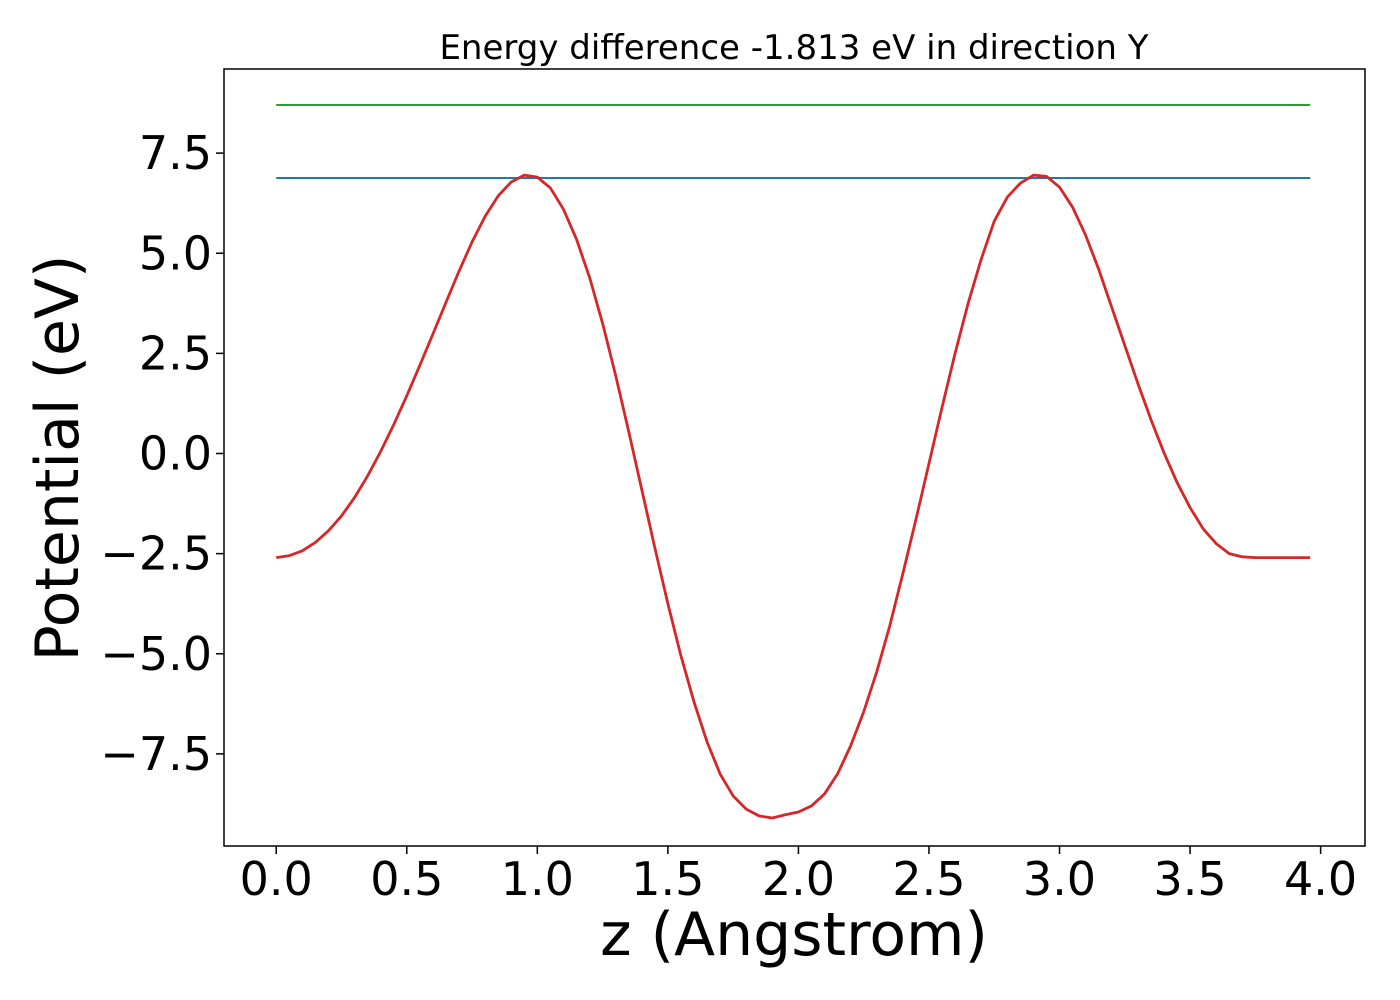  I want to click on x-tick-label: 1.5, so click(667, 879).